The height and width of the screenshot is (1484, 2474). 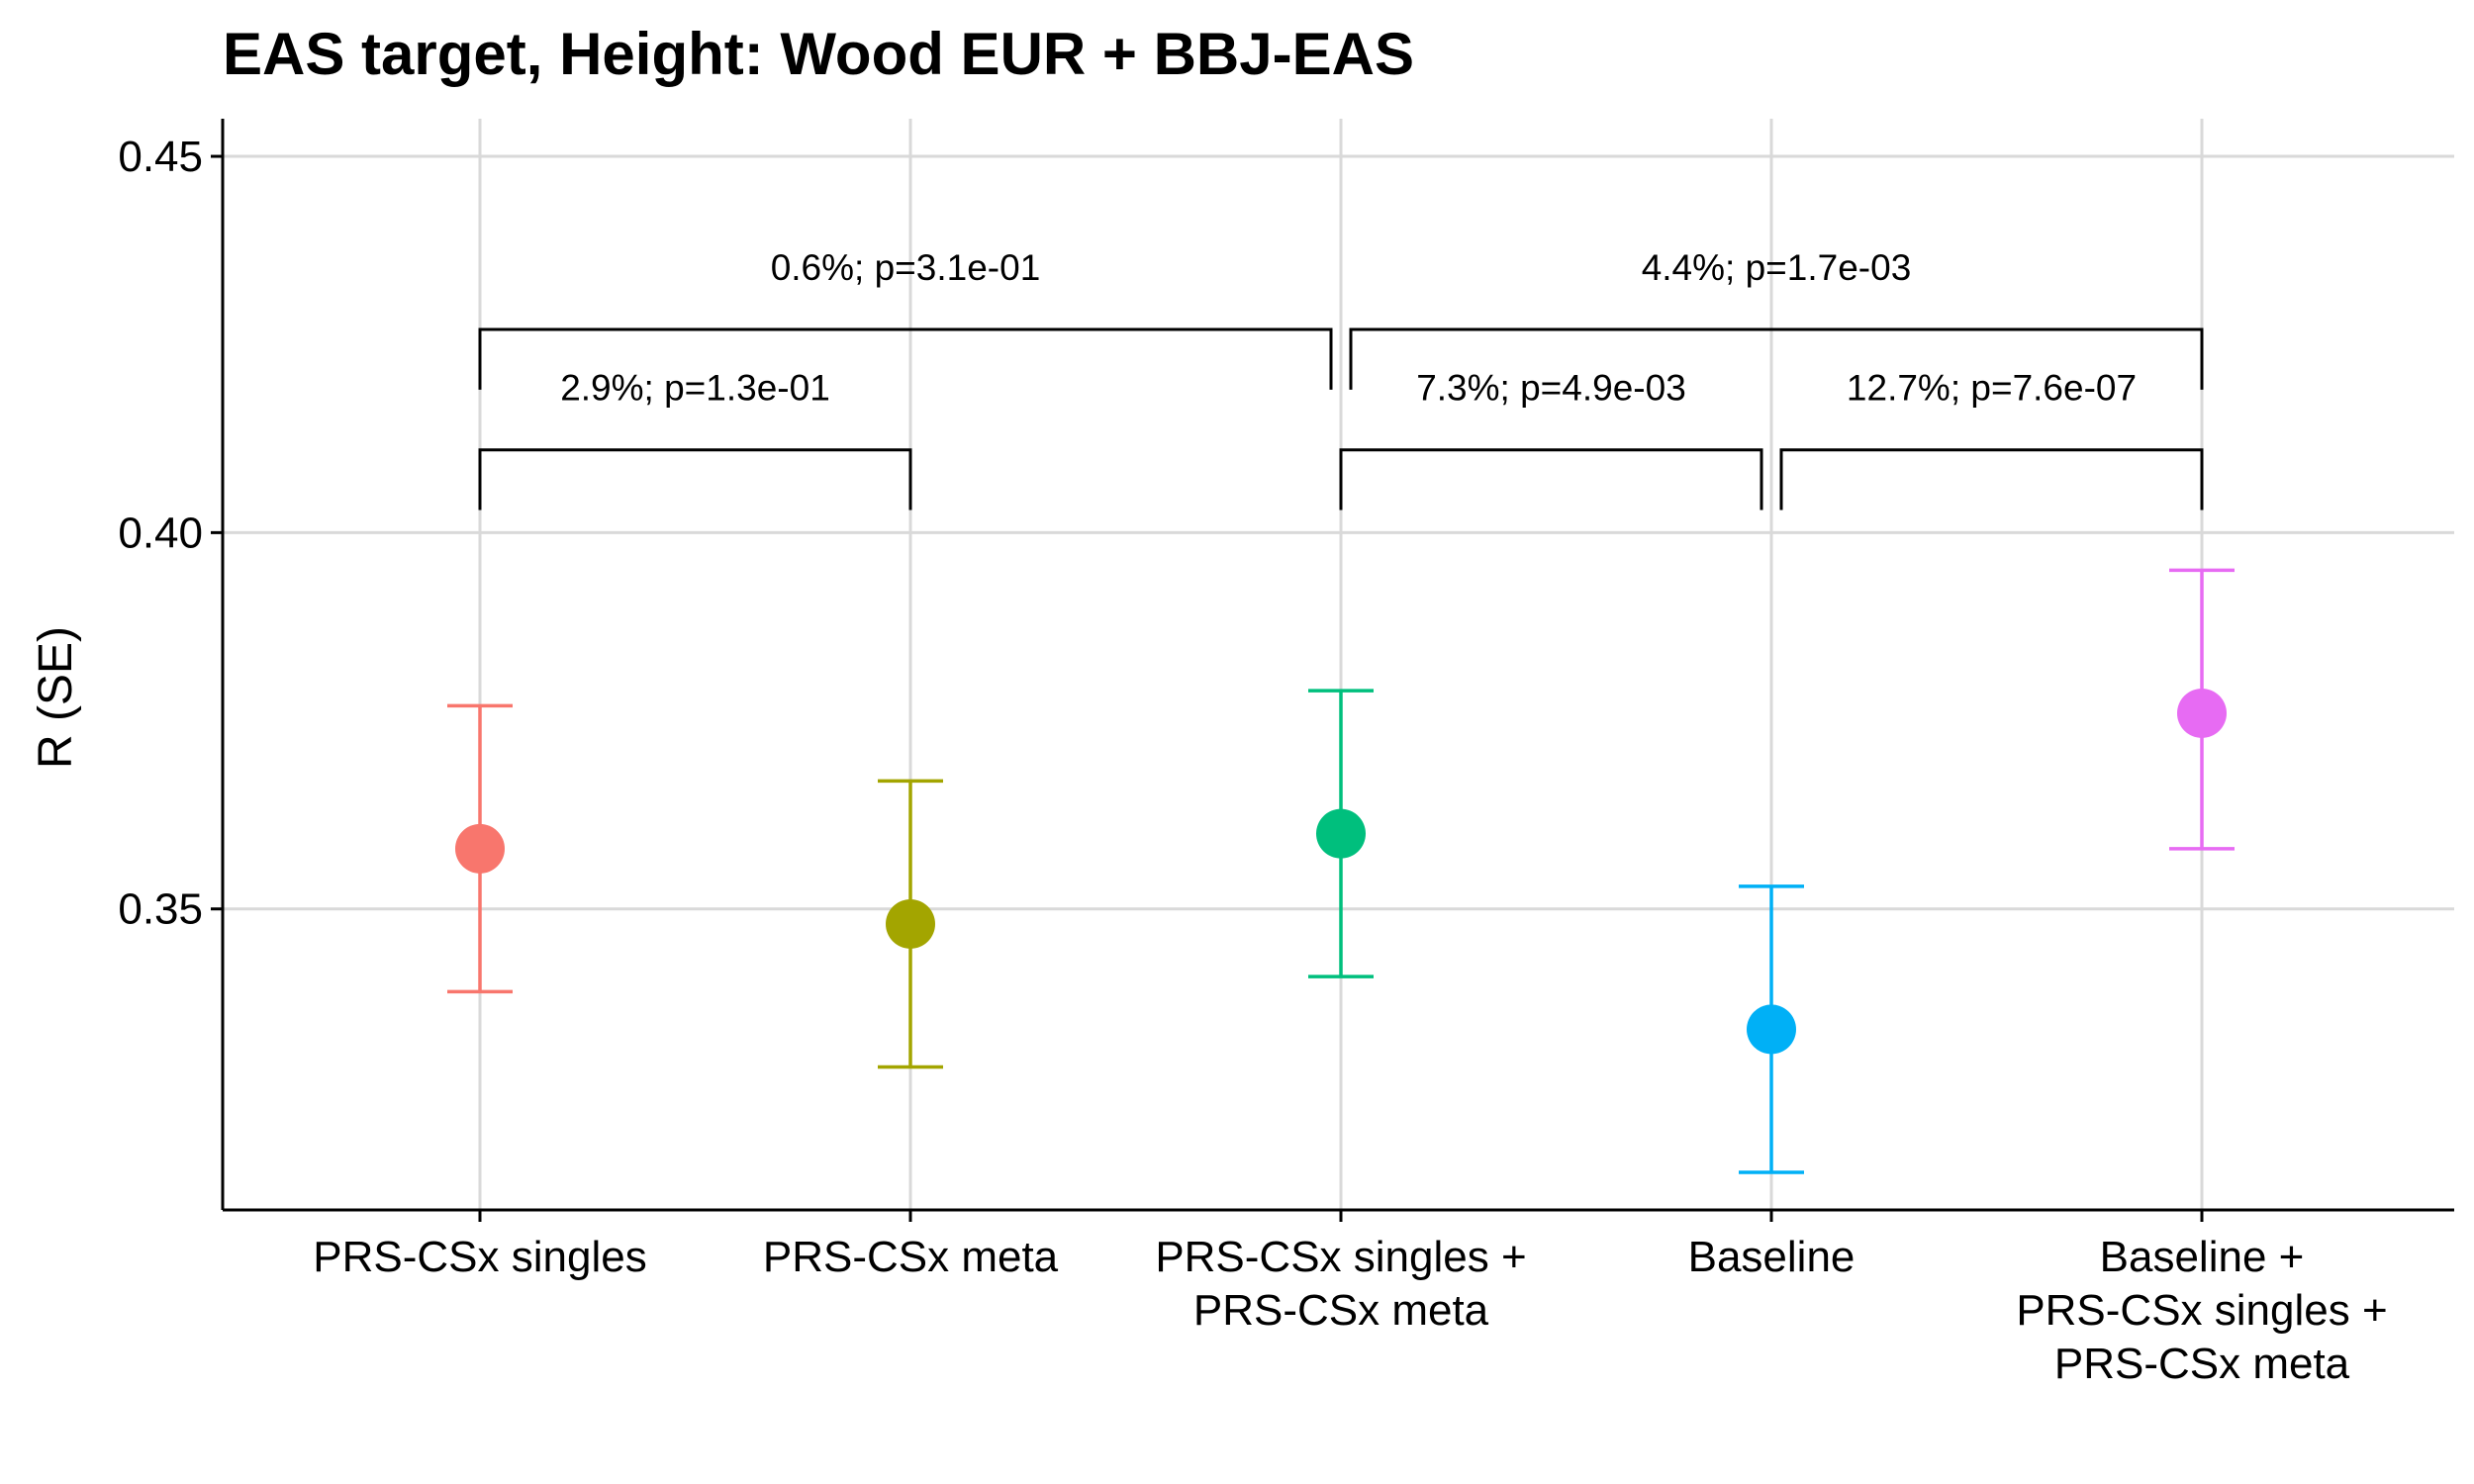 I want to click on chart-title: EAS target, Height: Wood EUR + BBJ-EAS, so click(x=818, y=54).